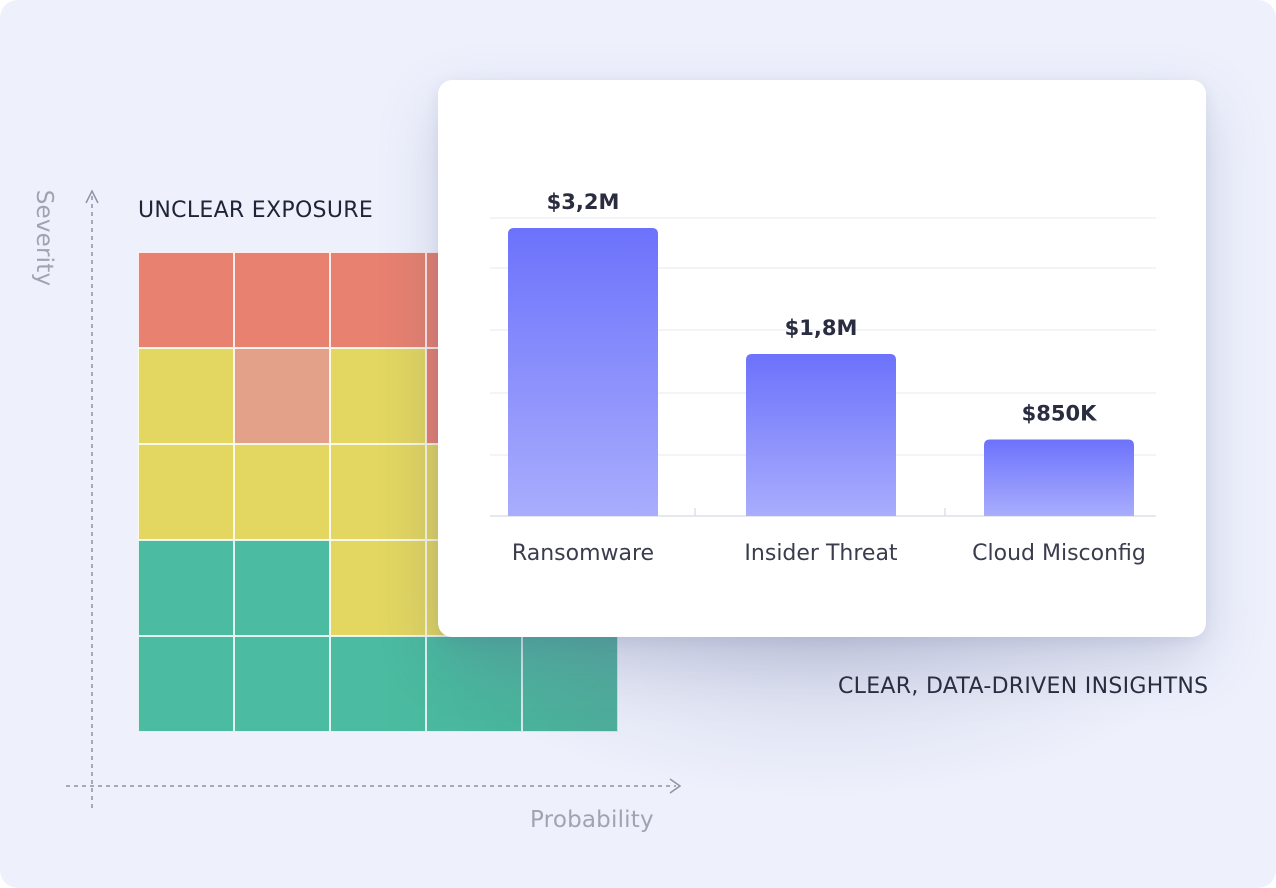  Describe the element at coordinates (583, 202) in the screenshot. I see `bar-value-label: $3,2M` at that location.